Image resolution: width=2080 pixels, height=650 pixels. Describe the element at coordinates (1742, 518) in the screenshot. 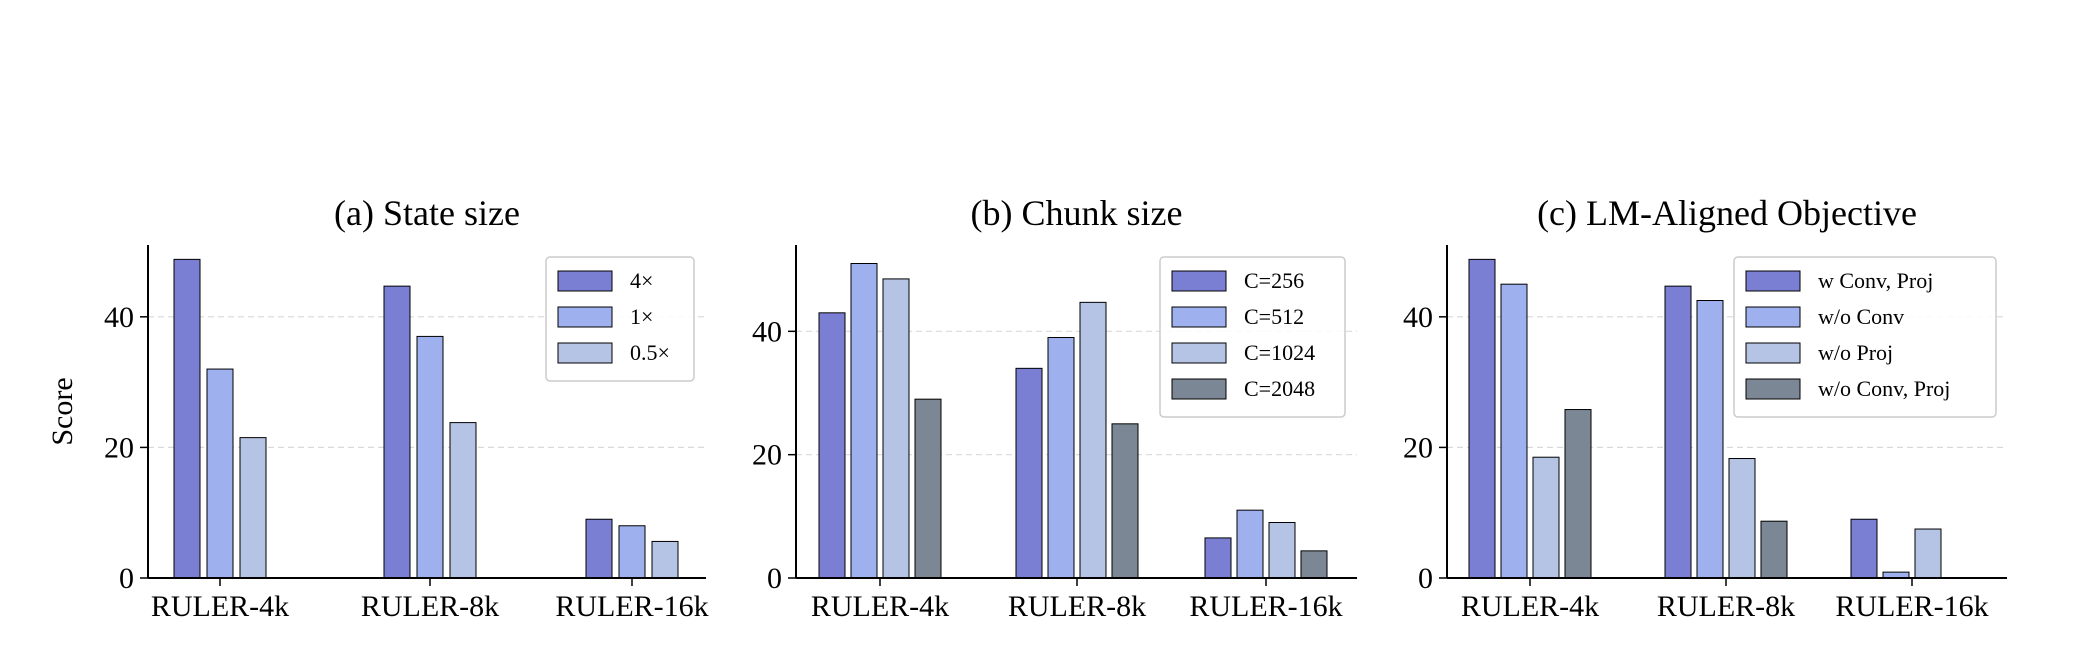

I see `bar-w-o-proj-ruler-8k` at that location.